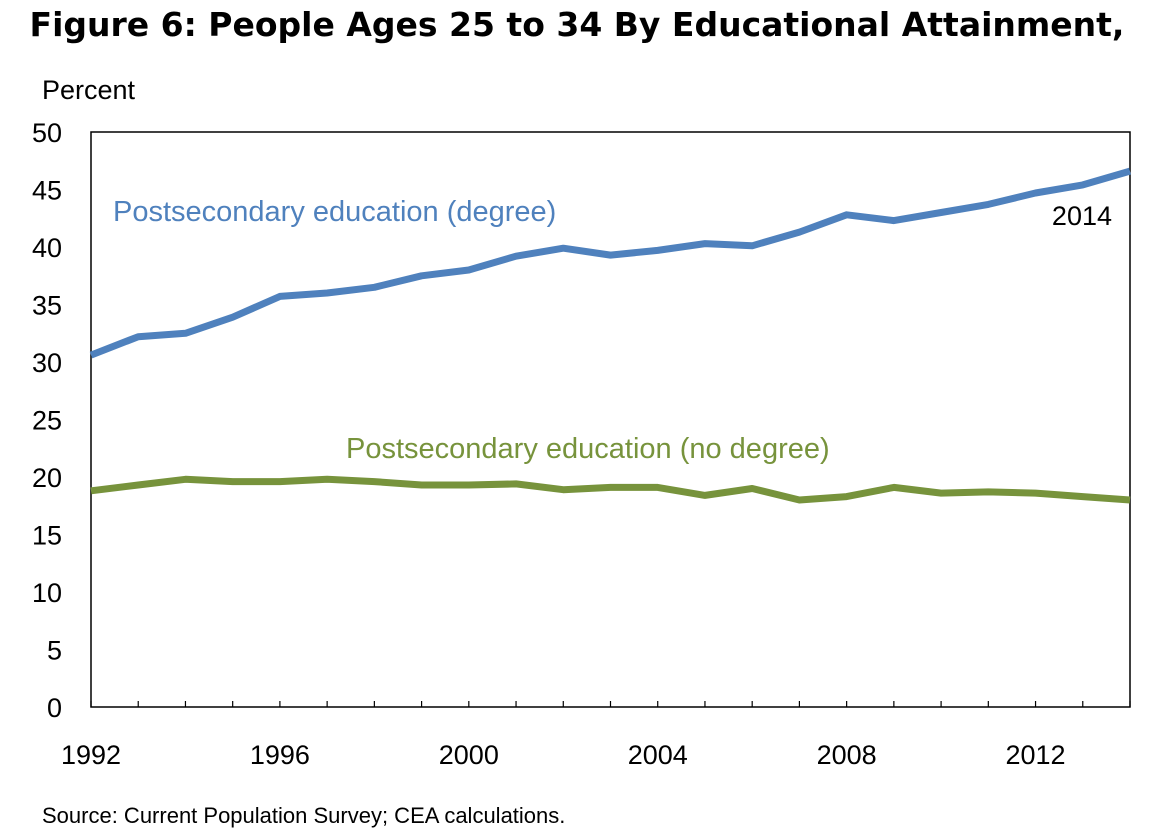 The width and height of the screenshot is (1154, 834). Describe the element at coordinates (47, 133) in the screenshot. I see `y-tick-label: 50` at that location.